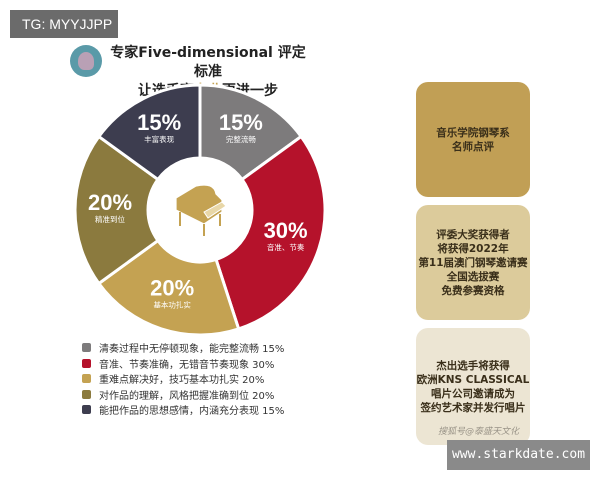  What do you see at coordinates (286, 230) in the screenshot?
I see `slice-percent-label: 30%` at bounding box center [286, 230].